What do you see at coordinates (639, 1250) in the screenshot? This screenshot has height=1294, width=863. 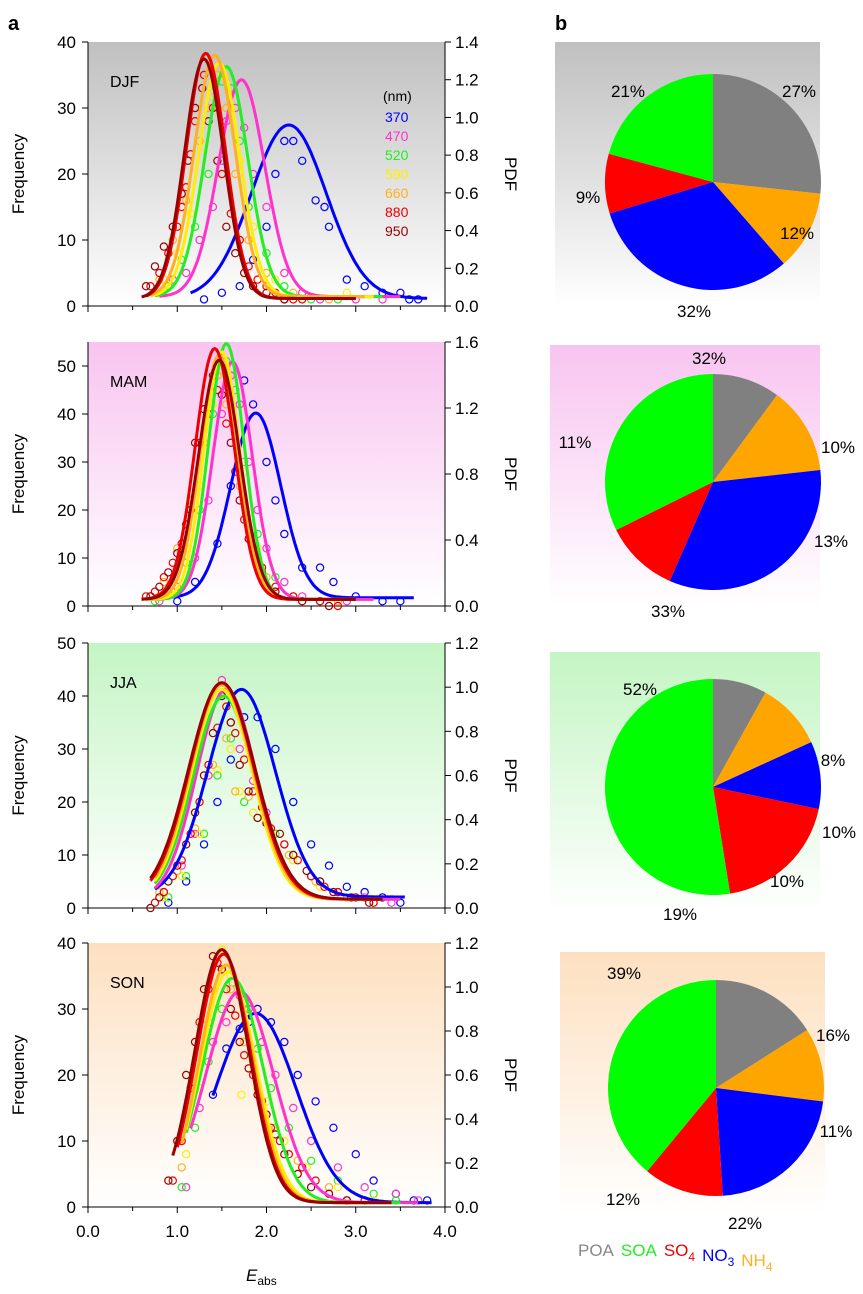 I see `species-soa: SOA` at bounding box center [639, 1250].